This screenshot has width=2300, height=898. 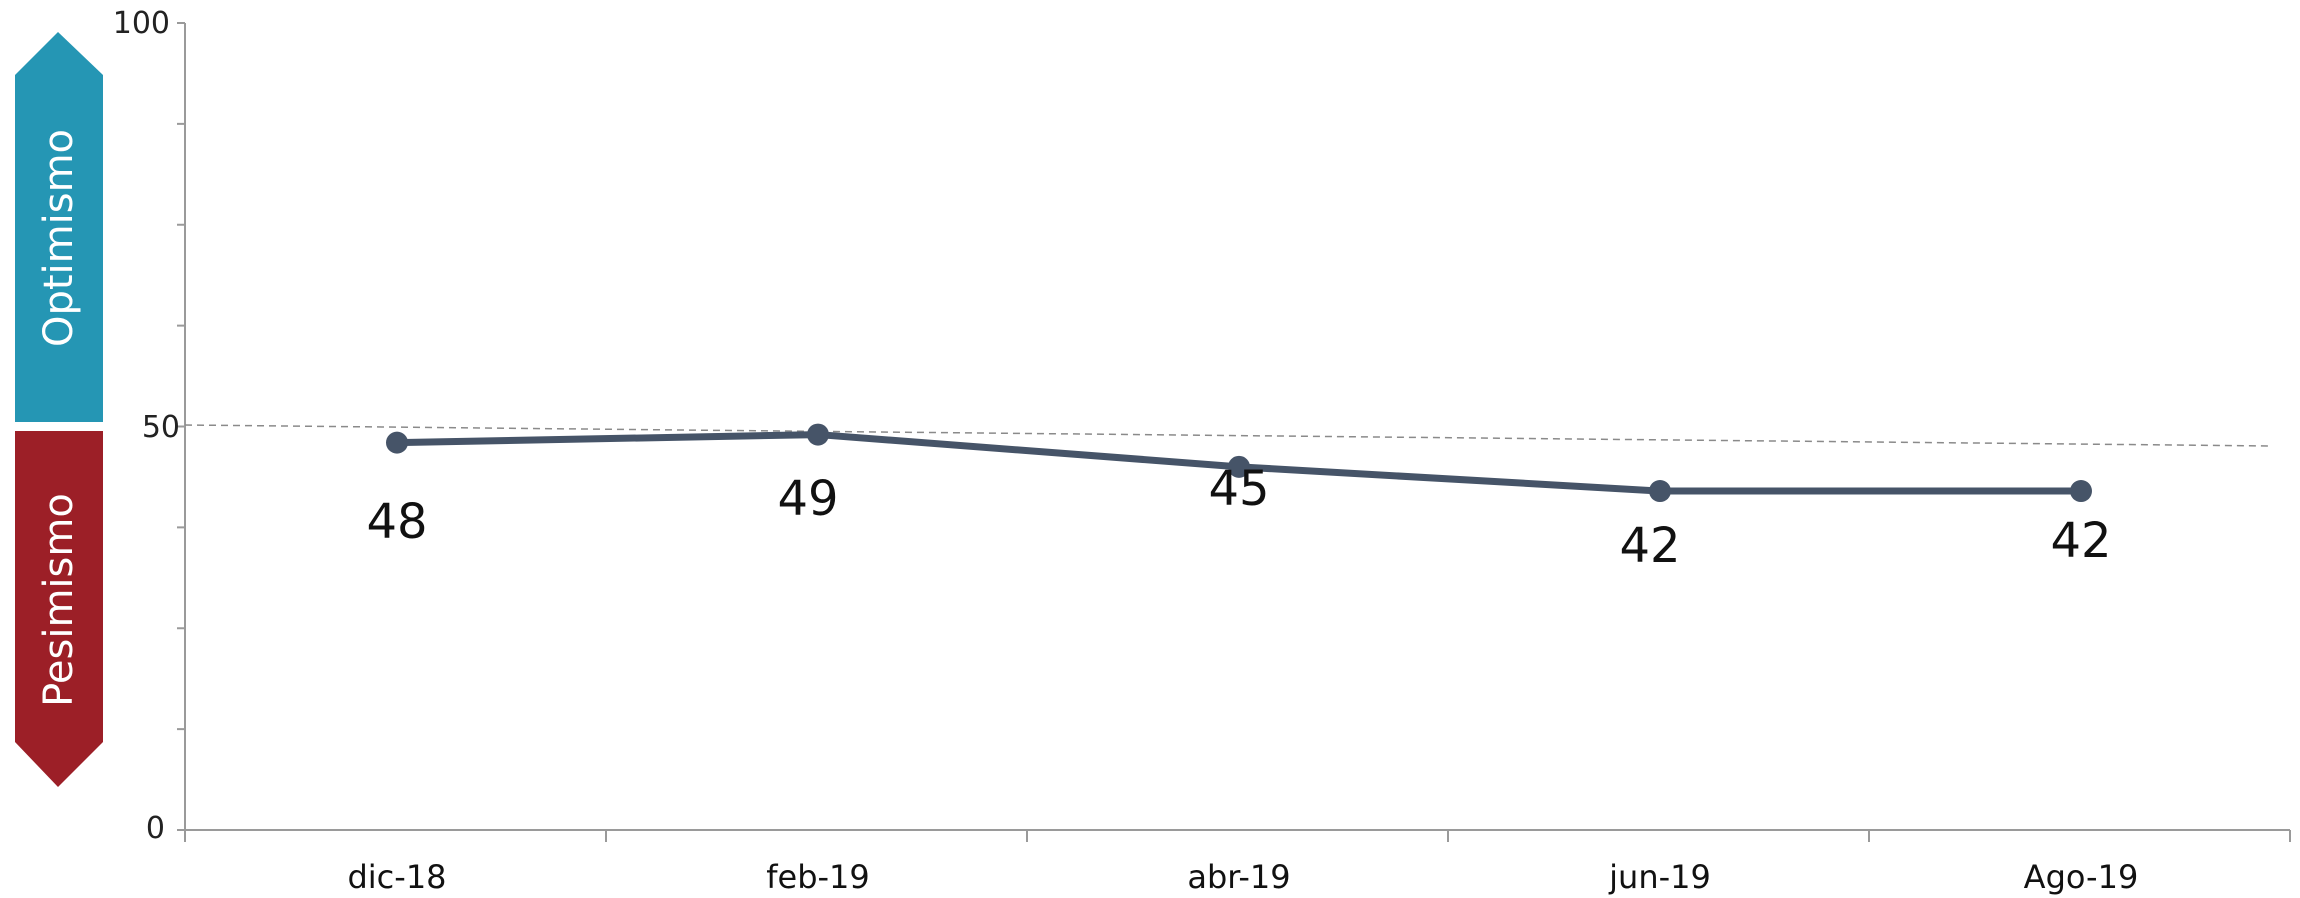 I want to click on optimism-label: Optimismo, so click(x=59, y=238).